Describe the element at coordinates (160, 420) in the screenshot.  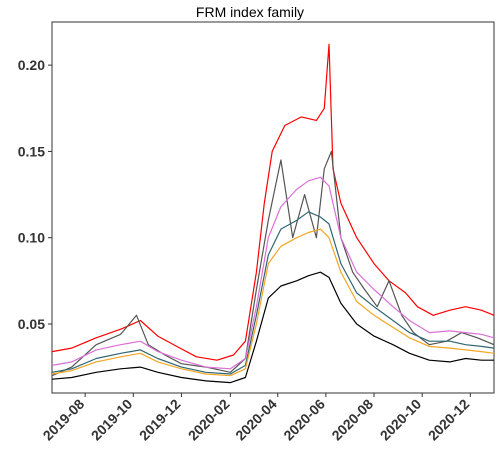
I see `x-tick-label: 2019-12` at that location.